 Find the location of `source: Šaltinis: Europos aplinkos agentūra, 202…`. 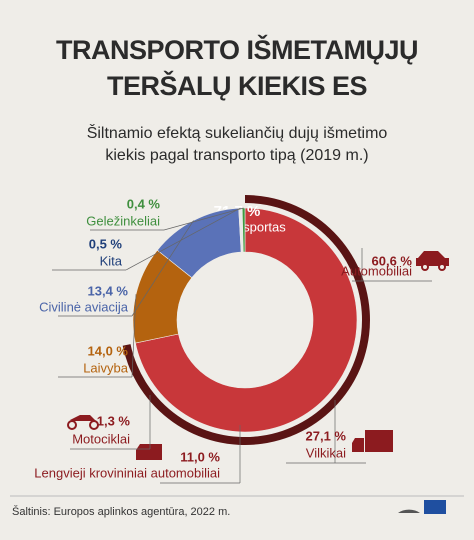

source: Šaltinis: Europos aplinkos agentūra, 202… is located at coordinates (121, 511).